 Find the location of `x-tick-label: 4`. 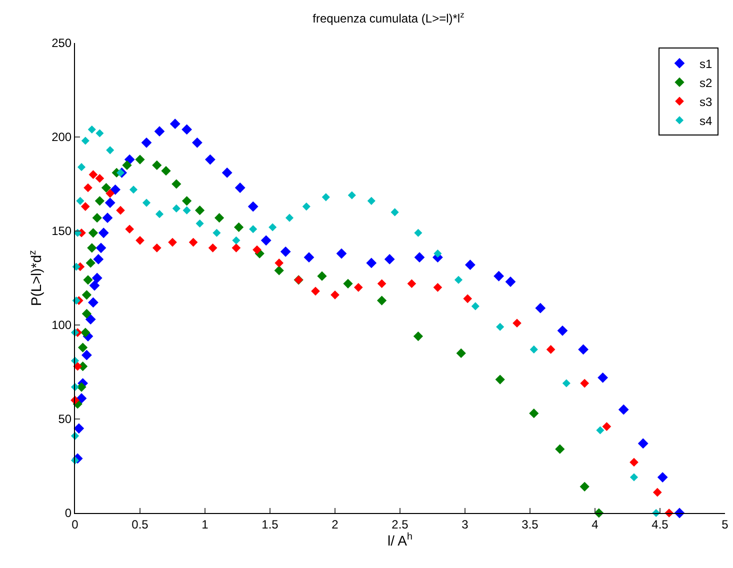

x-tick-label: 4 is located at coordinates (595, 524).